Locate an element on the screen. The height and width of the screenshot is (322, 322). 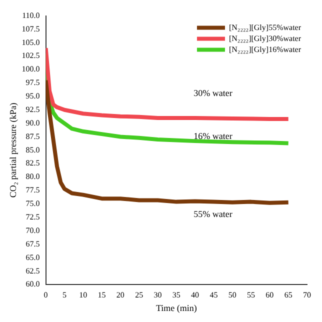
y-tick-label: 65.0 is located at coordinates (33, 257).